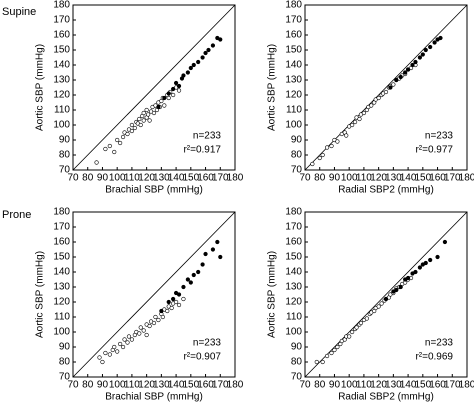 The image size is (474, 403). What do you see at coordinates (65, 362) in the screenshot?
I see `y-tick-label: 80` at bounding box center [65, 362].